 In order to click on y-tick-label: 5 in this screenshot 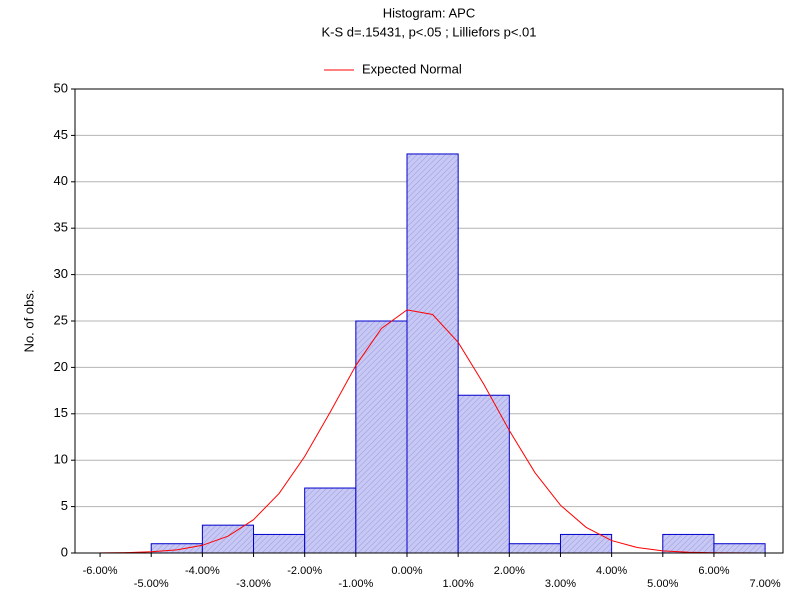, I will do `click(64, 505)`.